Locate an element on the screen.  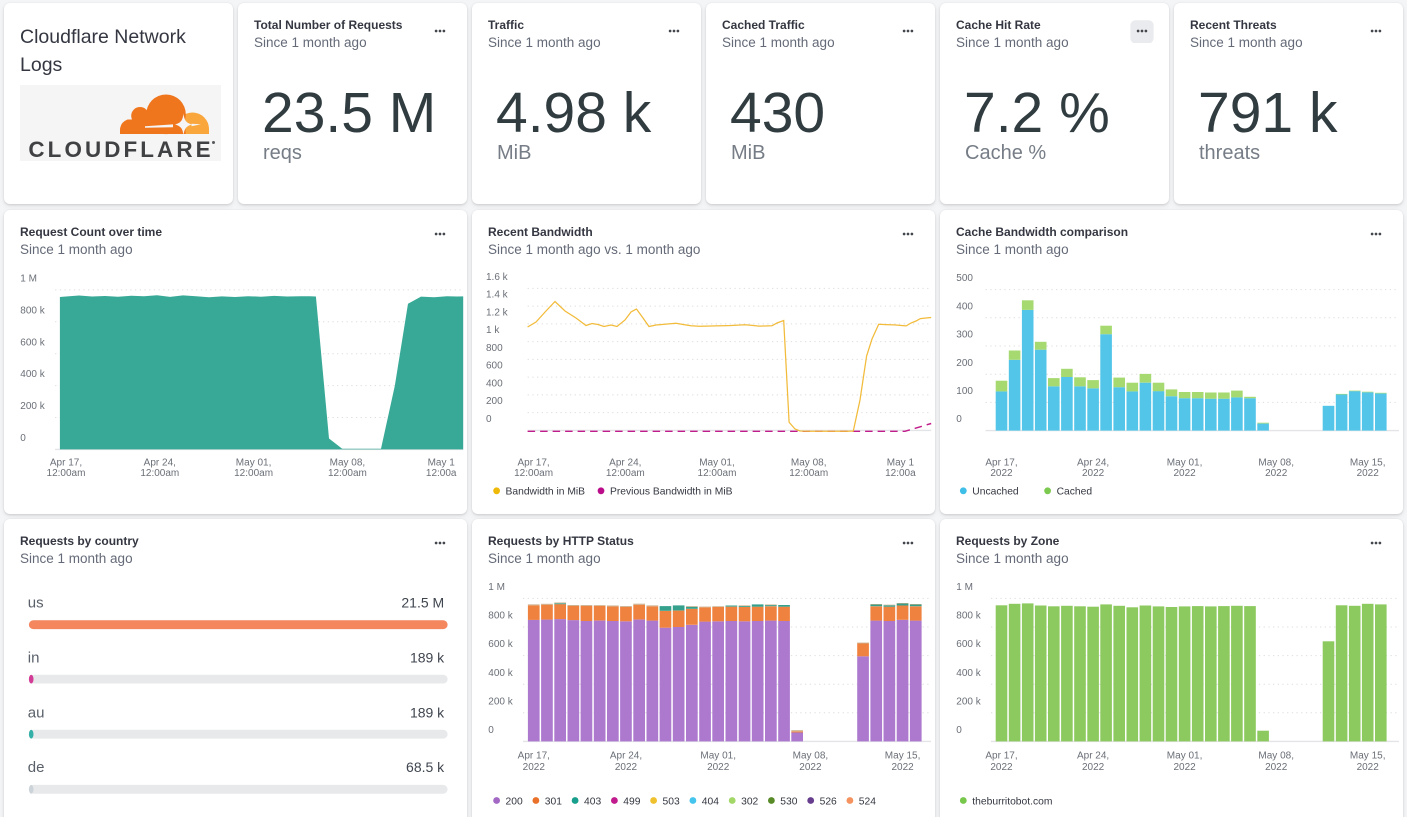
svg-text: 302 is located at coordinates (749, 801).